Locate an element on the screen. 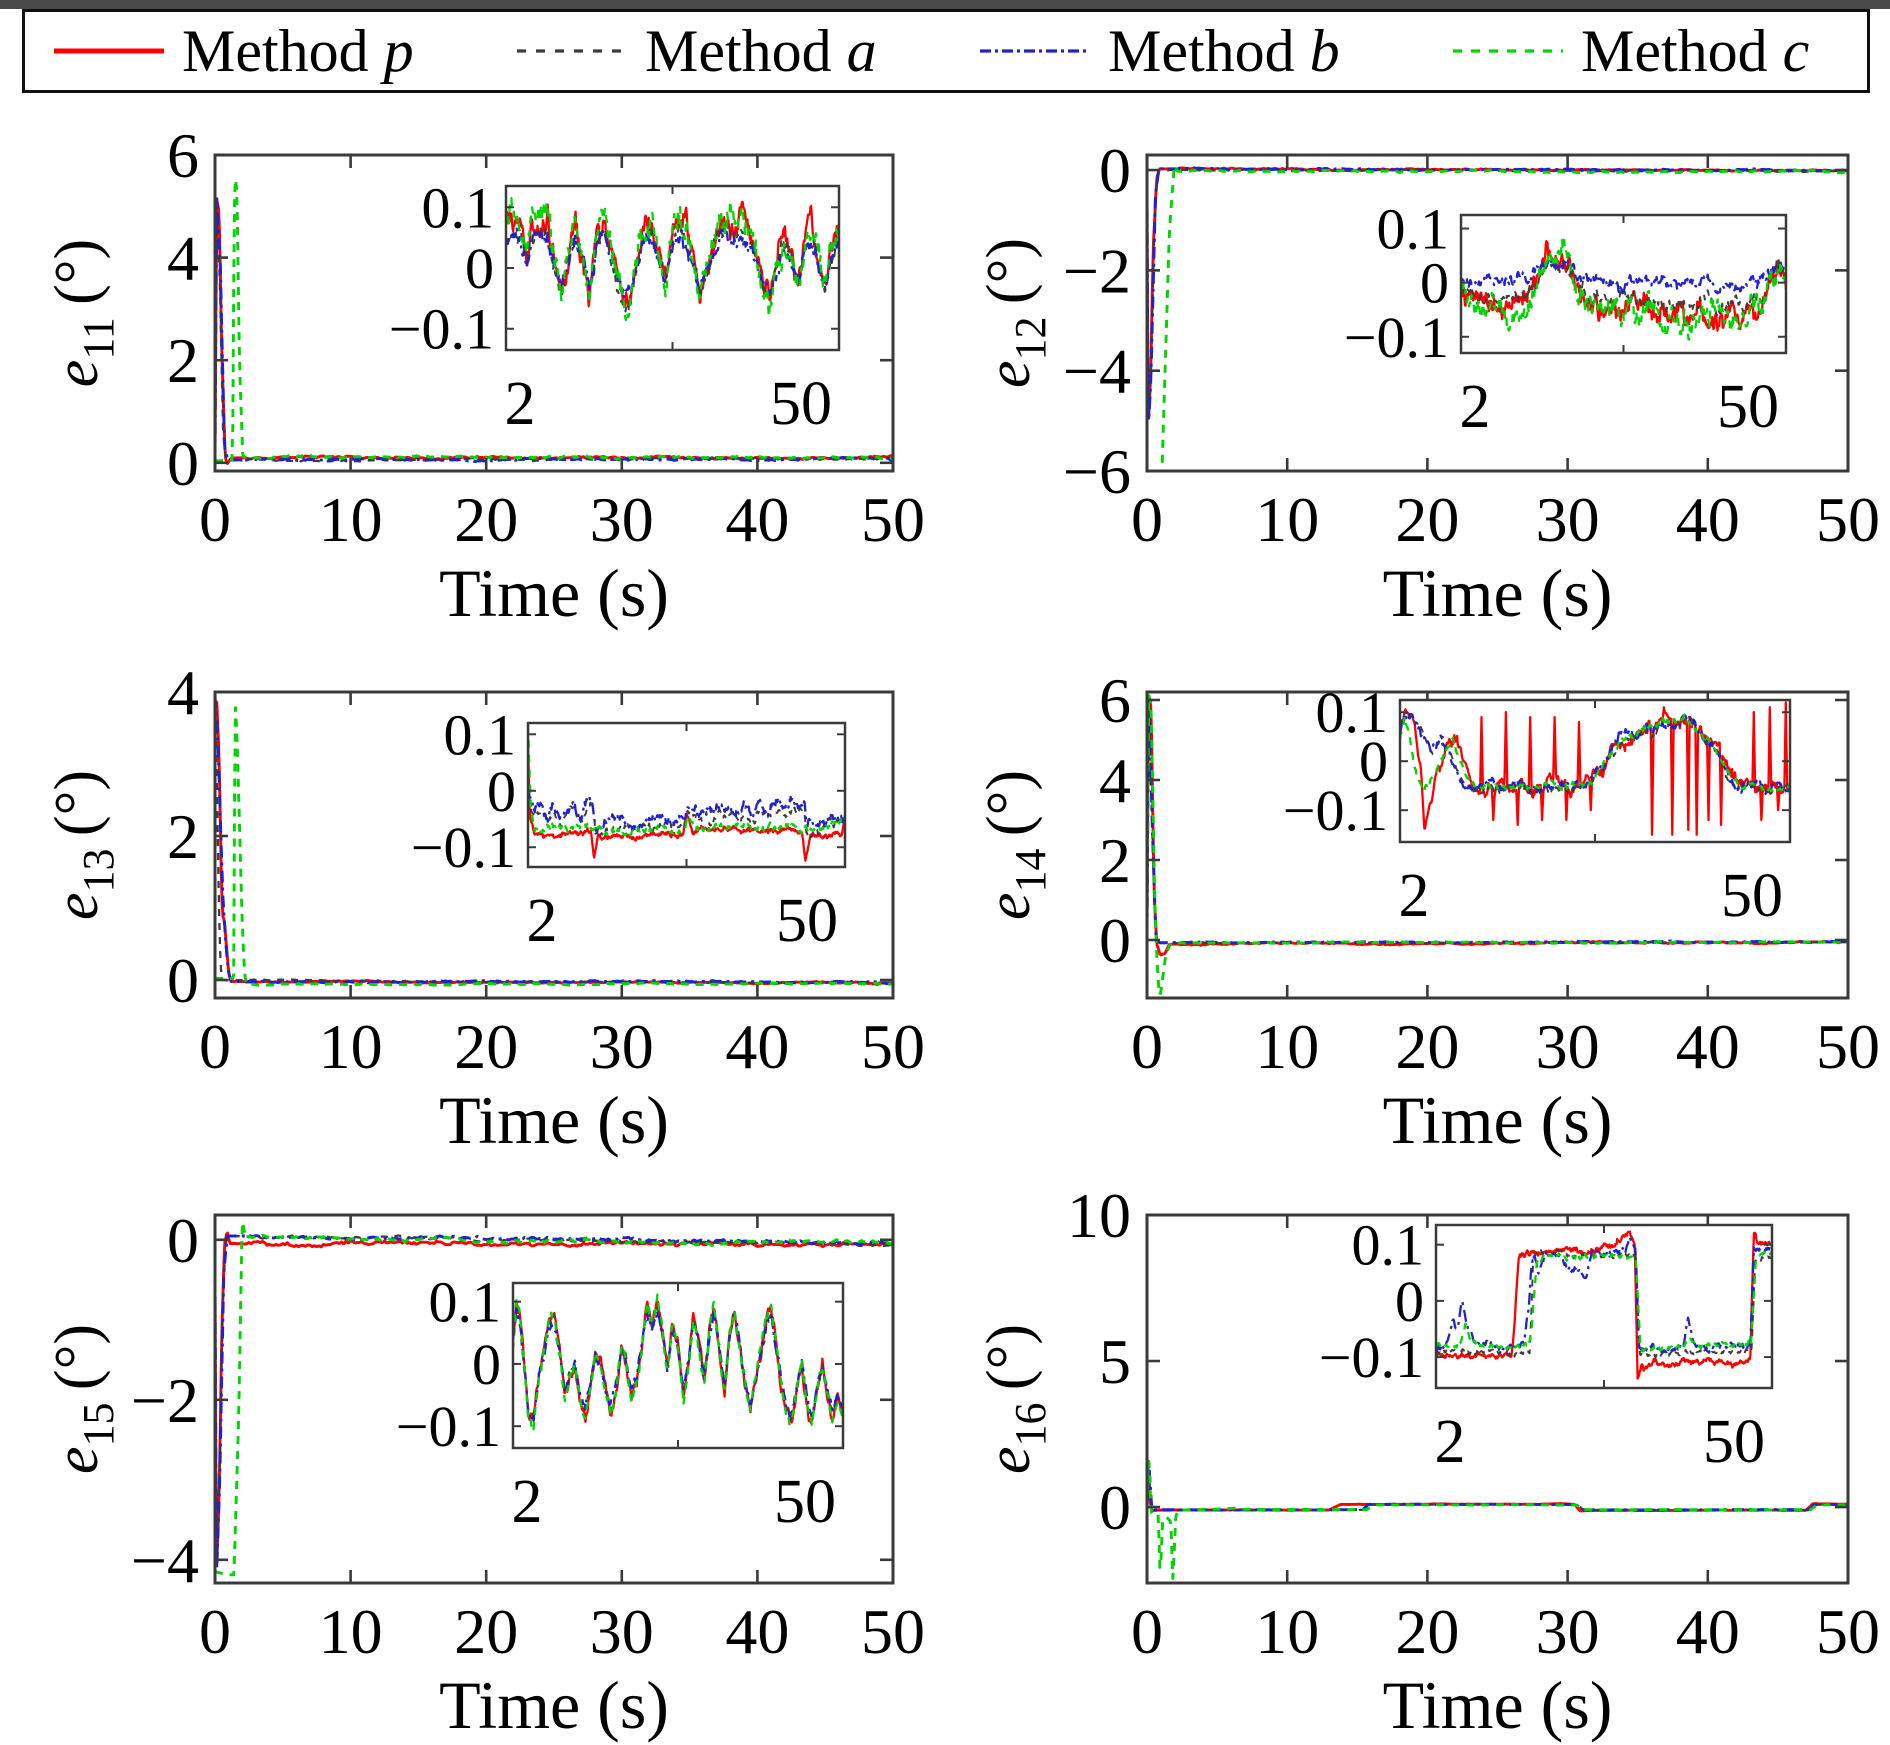 The image size is (1890, 1745). yaxis-label-e12: e12 (°) is located at coordinates (1015, 313).